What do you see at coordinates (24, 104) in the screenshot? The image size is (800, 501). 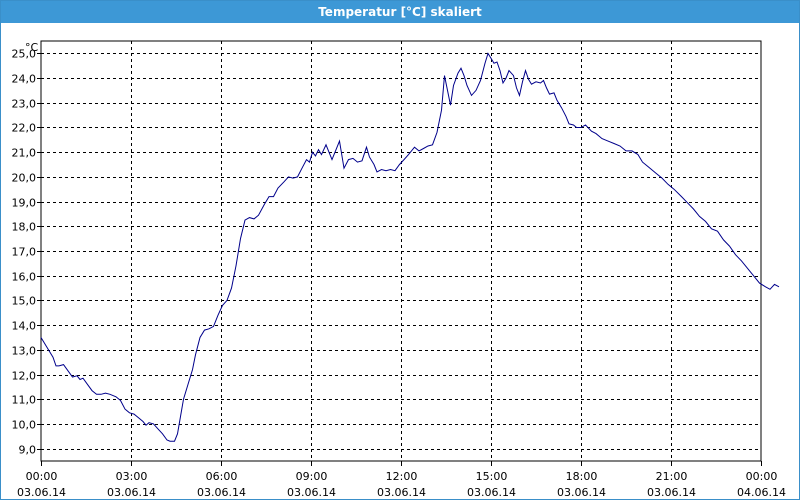 I see `y-tick-label: 23,0` at bounding box center [24, 104].